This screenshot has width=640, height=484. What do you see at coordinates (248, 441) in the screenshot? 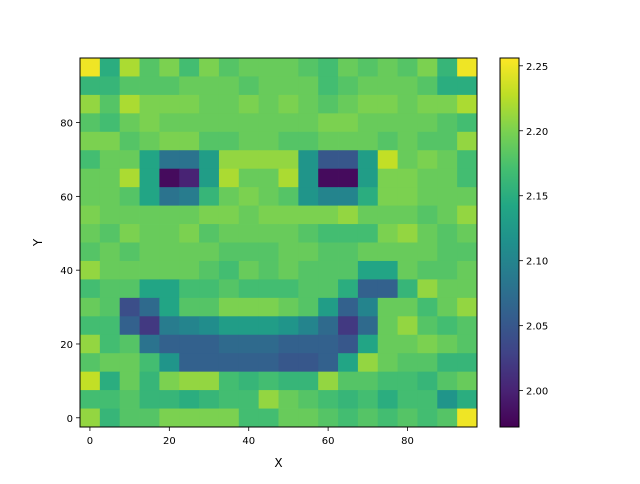
I see `x-tick-label: 40` at bounding box center [248, 441].